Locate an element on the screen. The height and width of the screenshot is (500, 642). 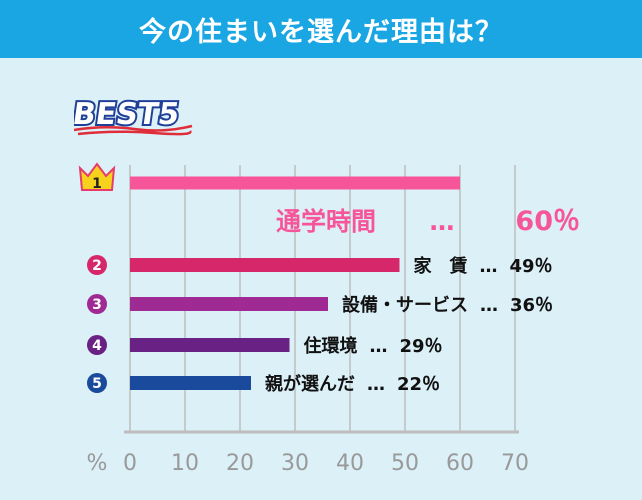
rank-label: 1 is located at coordinates (97, 184).